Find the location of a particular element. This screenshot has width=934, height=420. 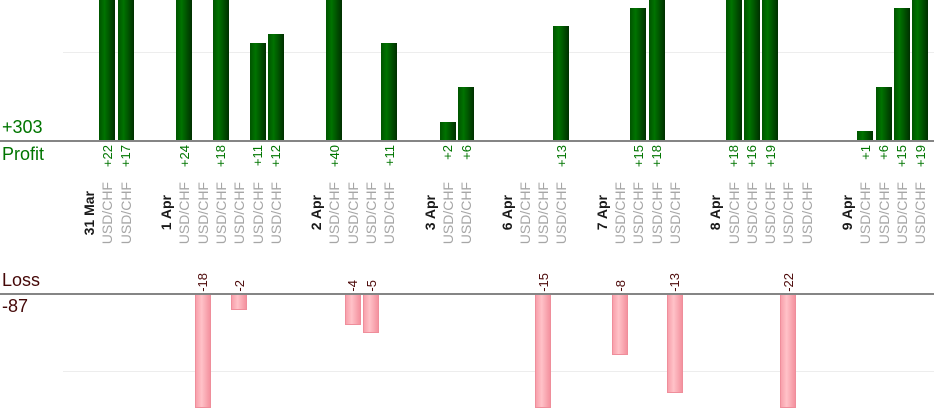

profit-value-label: +19 is located at coordinates (770, 156).